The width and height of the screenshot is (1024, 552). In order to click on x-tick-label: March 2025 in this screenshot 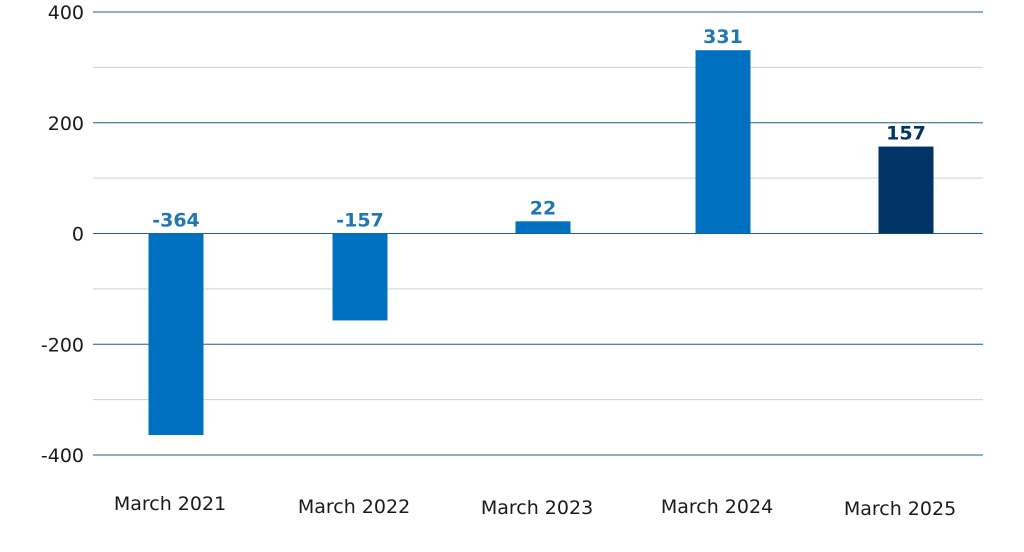, I will do `click(900, 509)`.